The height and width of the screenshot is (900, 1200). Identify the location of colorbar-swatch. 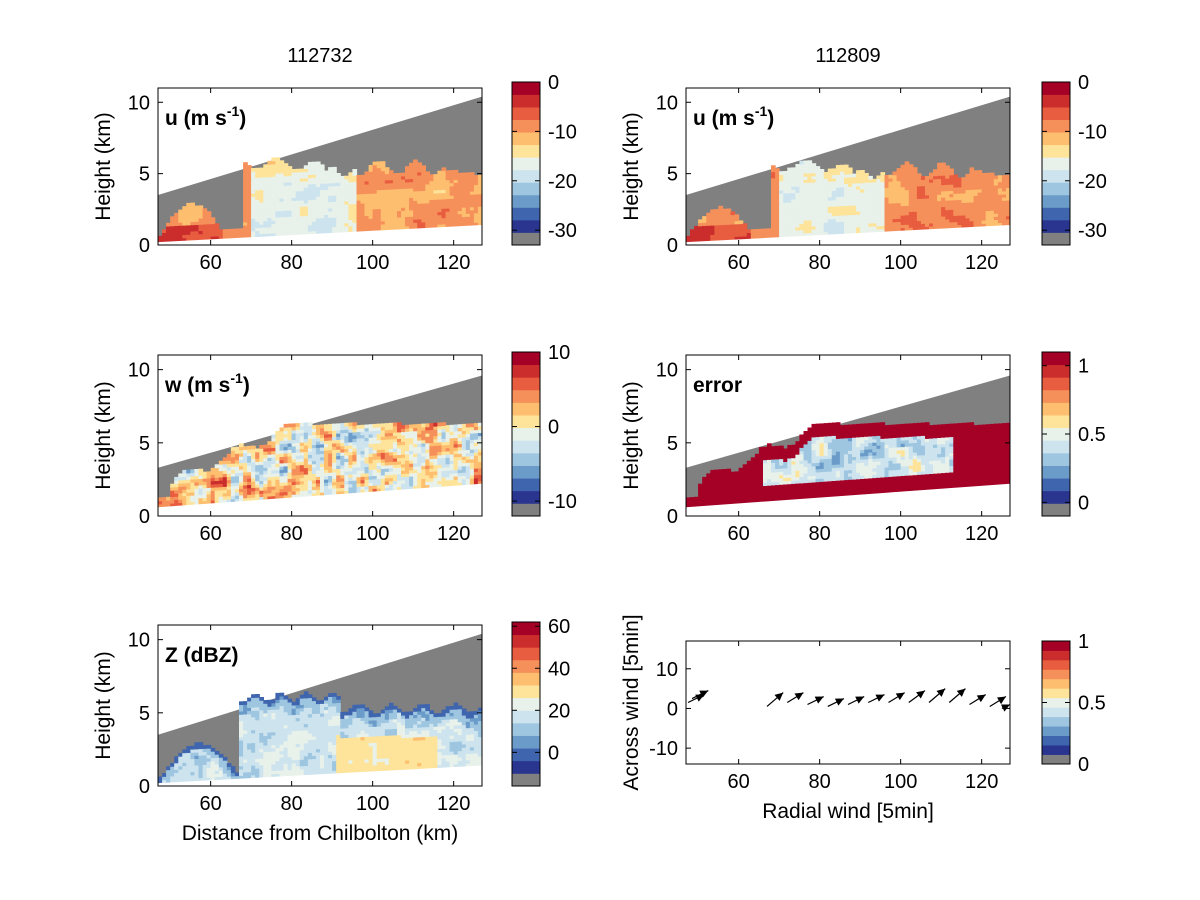
(526, 239).